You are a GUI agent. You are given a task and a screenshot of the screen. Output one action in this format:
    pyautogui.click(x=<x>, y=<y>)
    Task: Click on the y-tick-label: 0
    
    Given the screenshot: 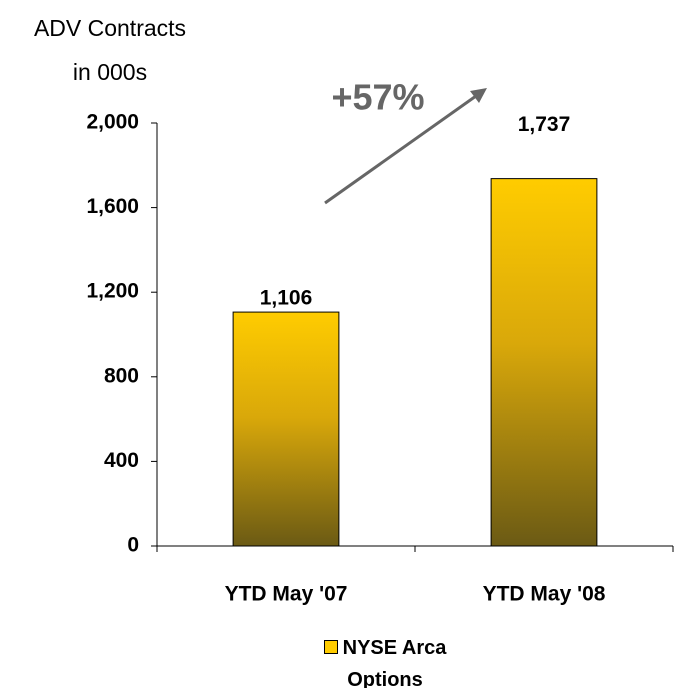 What is the action you would take?
    pyautogui.click(x=133, y=545)
    